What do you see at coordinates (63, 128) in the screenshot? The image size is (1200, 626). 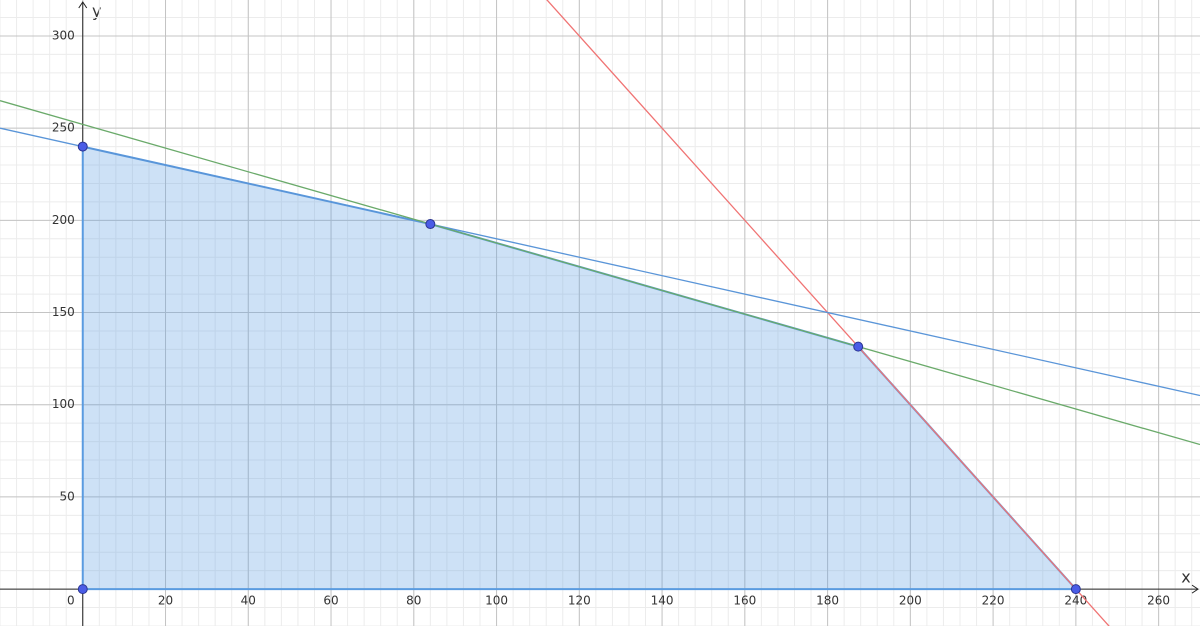 I see `y-tick-label: 250` at bounding box center [63, 128].